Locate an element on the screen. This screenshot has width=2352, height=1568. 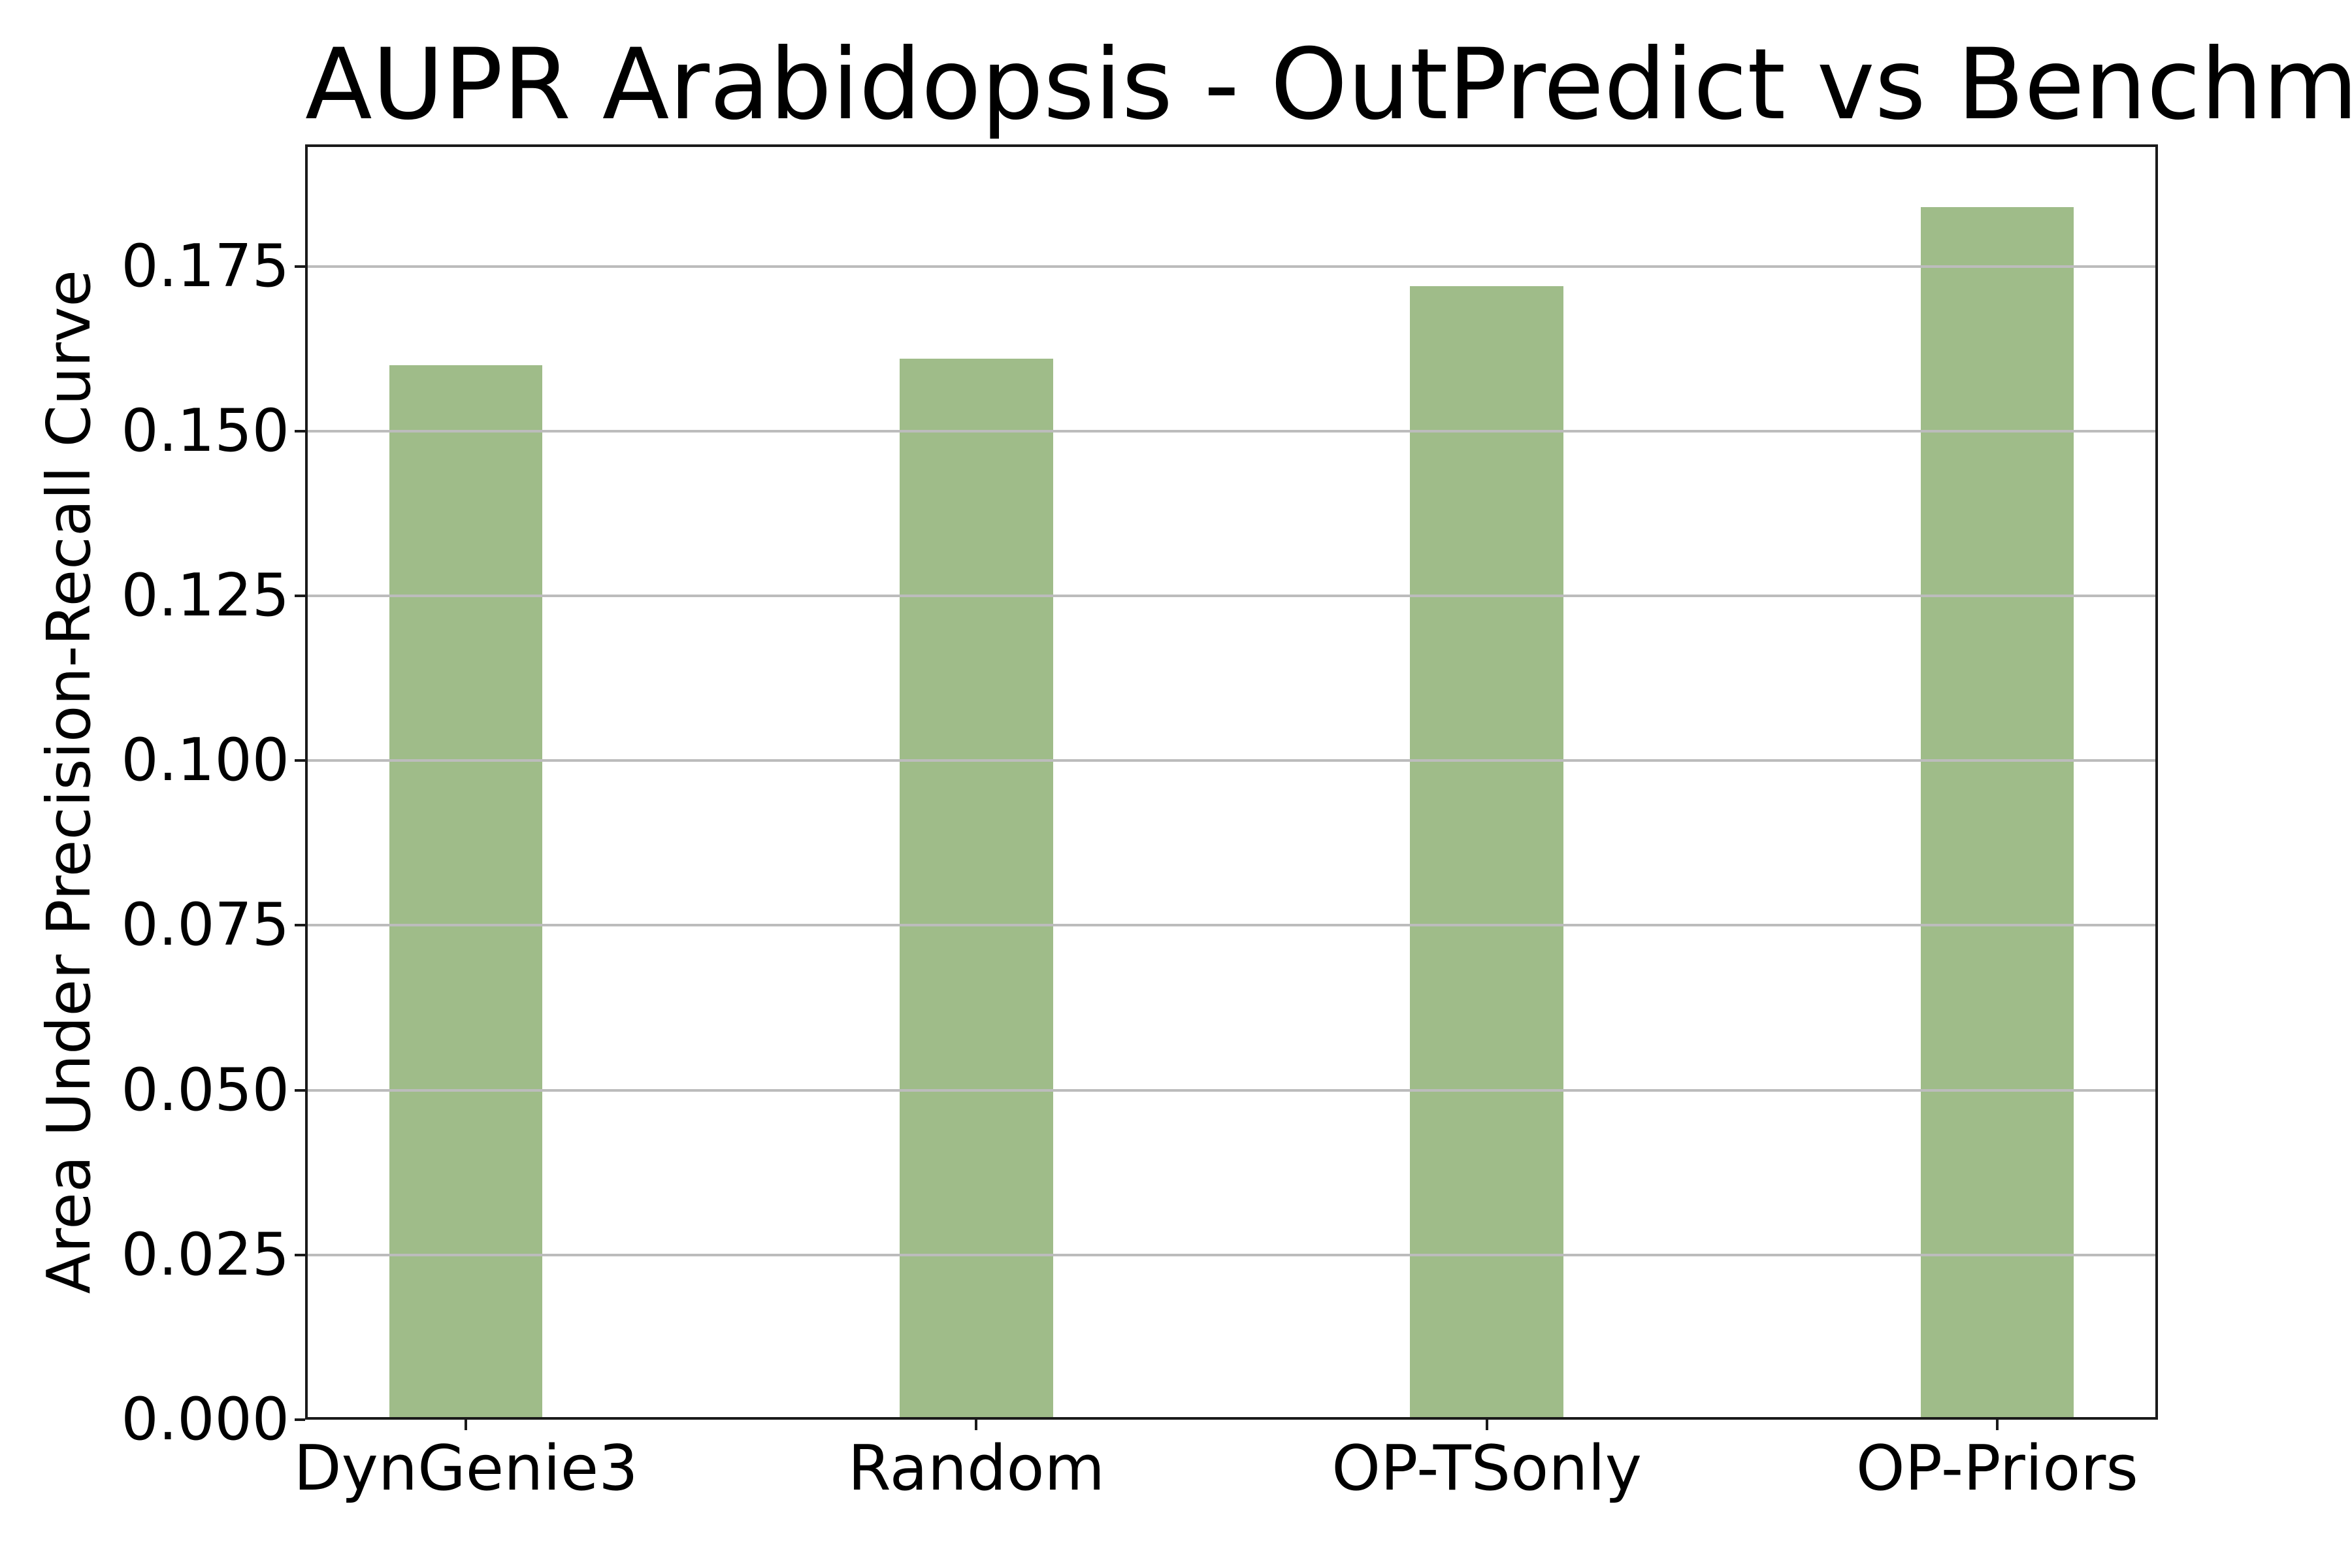
bar-op-priors is located at coordinates (1997, 813).